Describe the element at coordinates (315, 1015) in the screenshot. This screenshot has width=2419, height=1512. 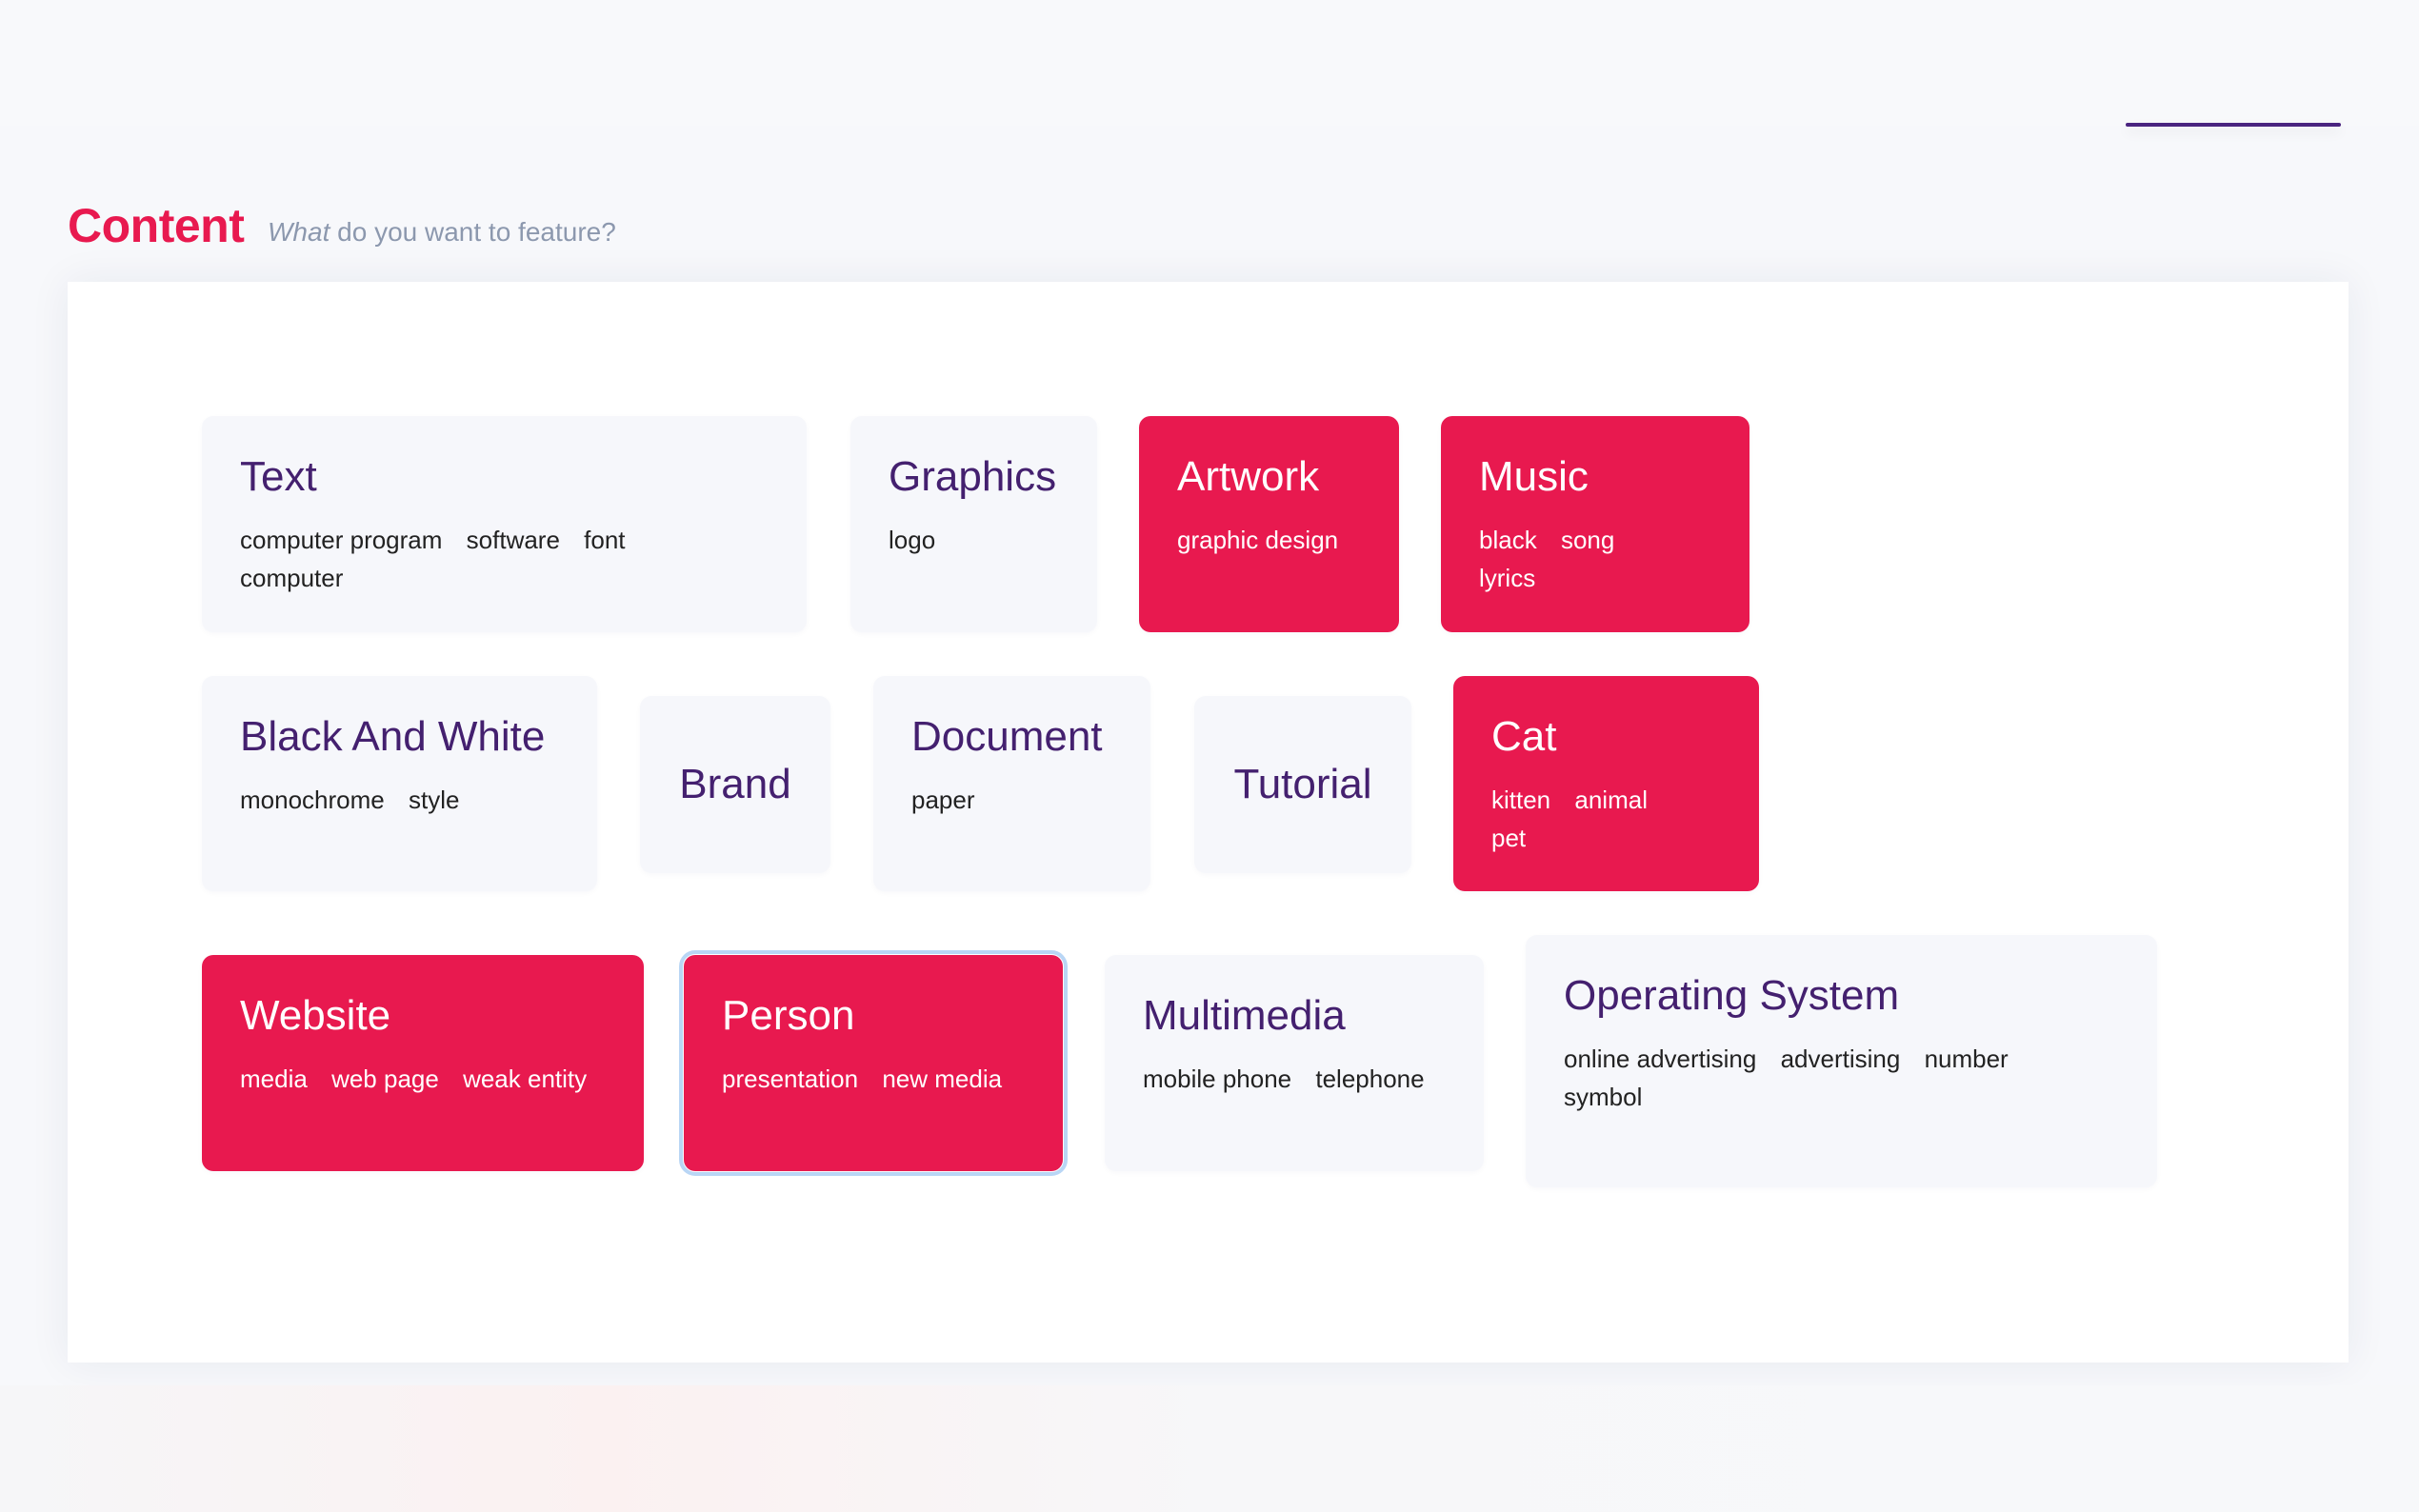
I see `card-title: Website` at that location.